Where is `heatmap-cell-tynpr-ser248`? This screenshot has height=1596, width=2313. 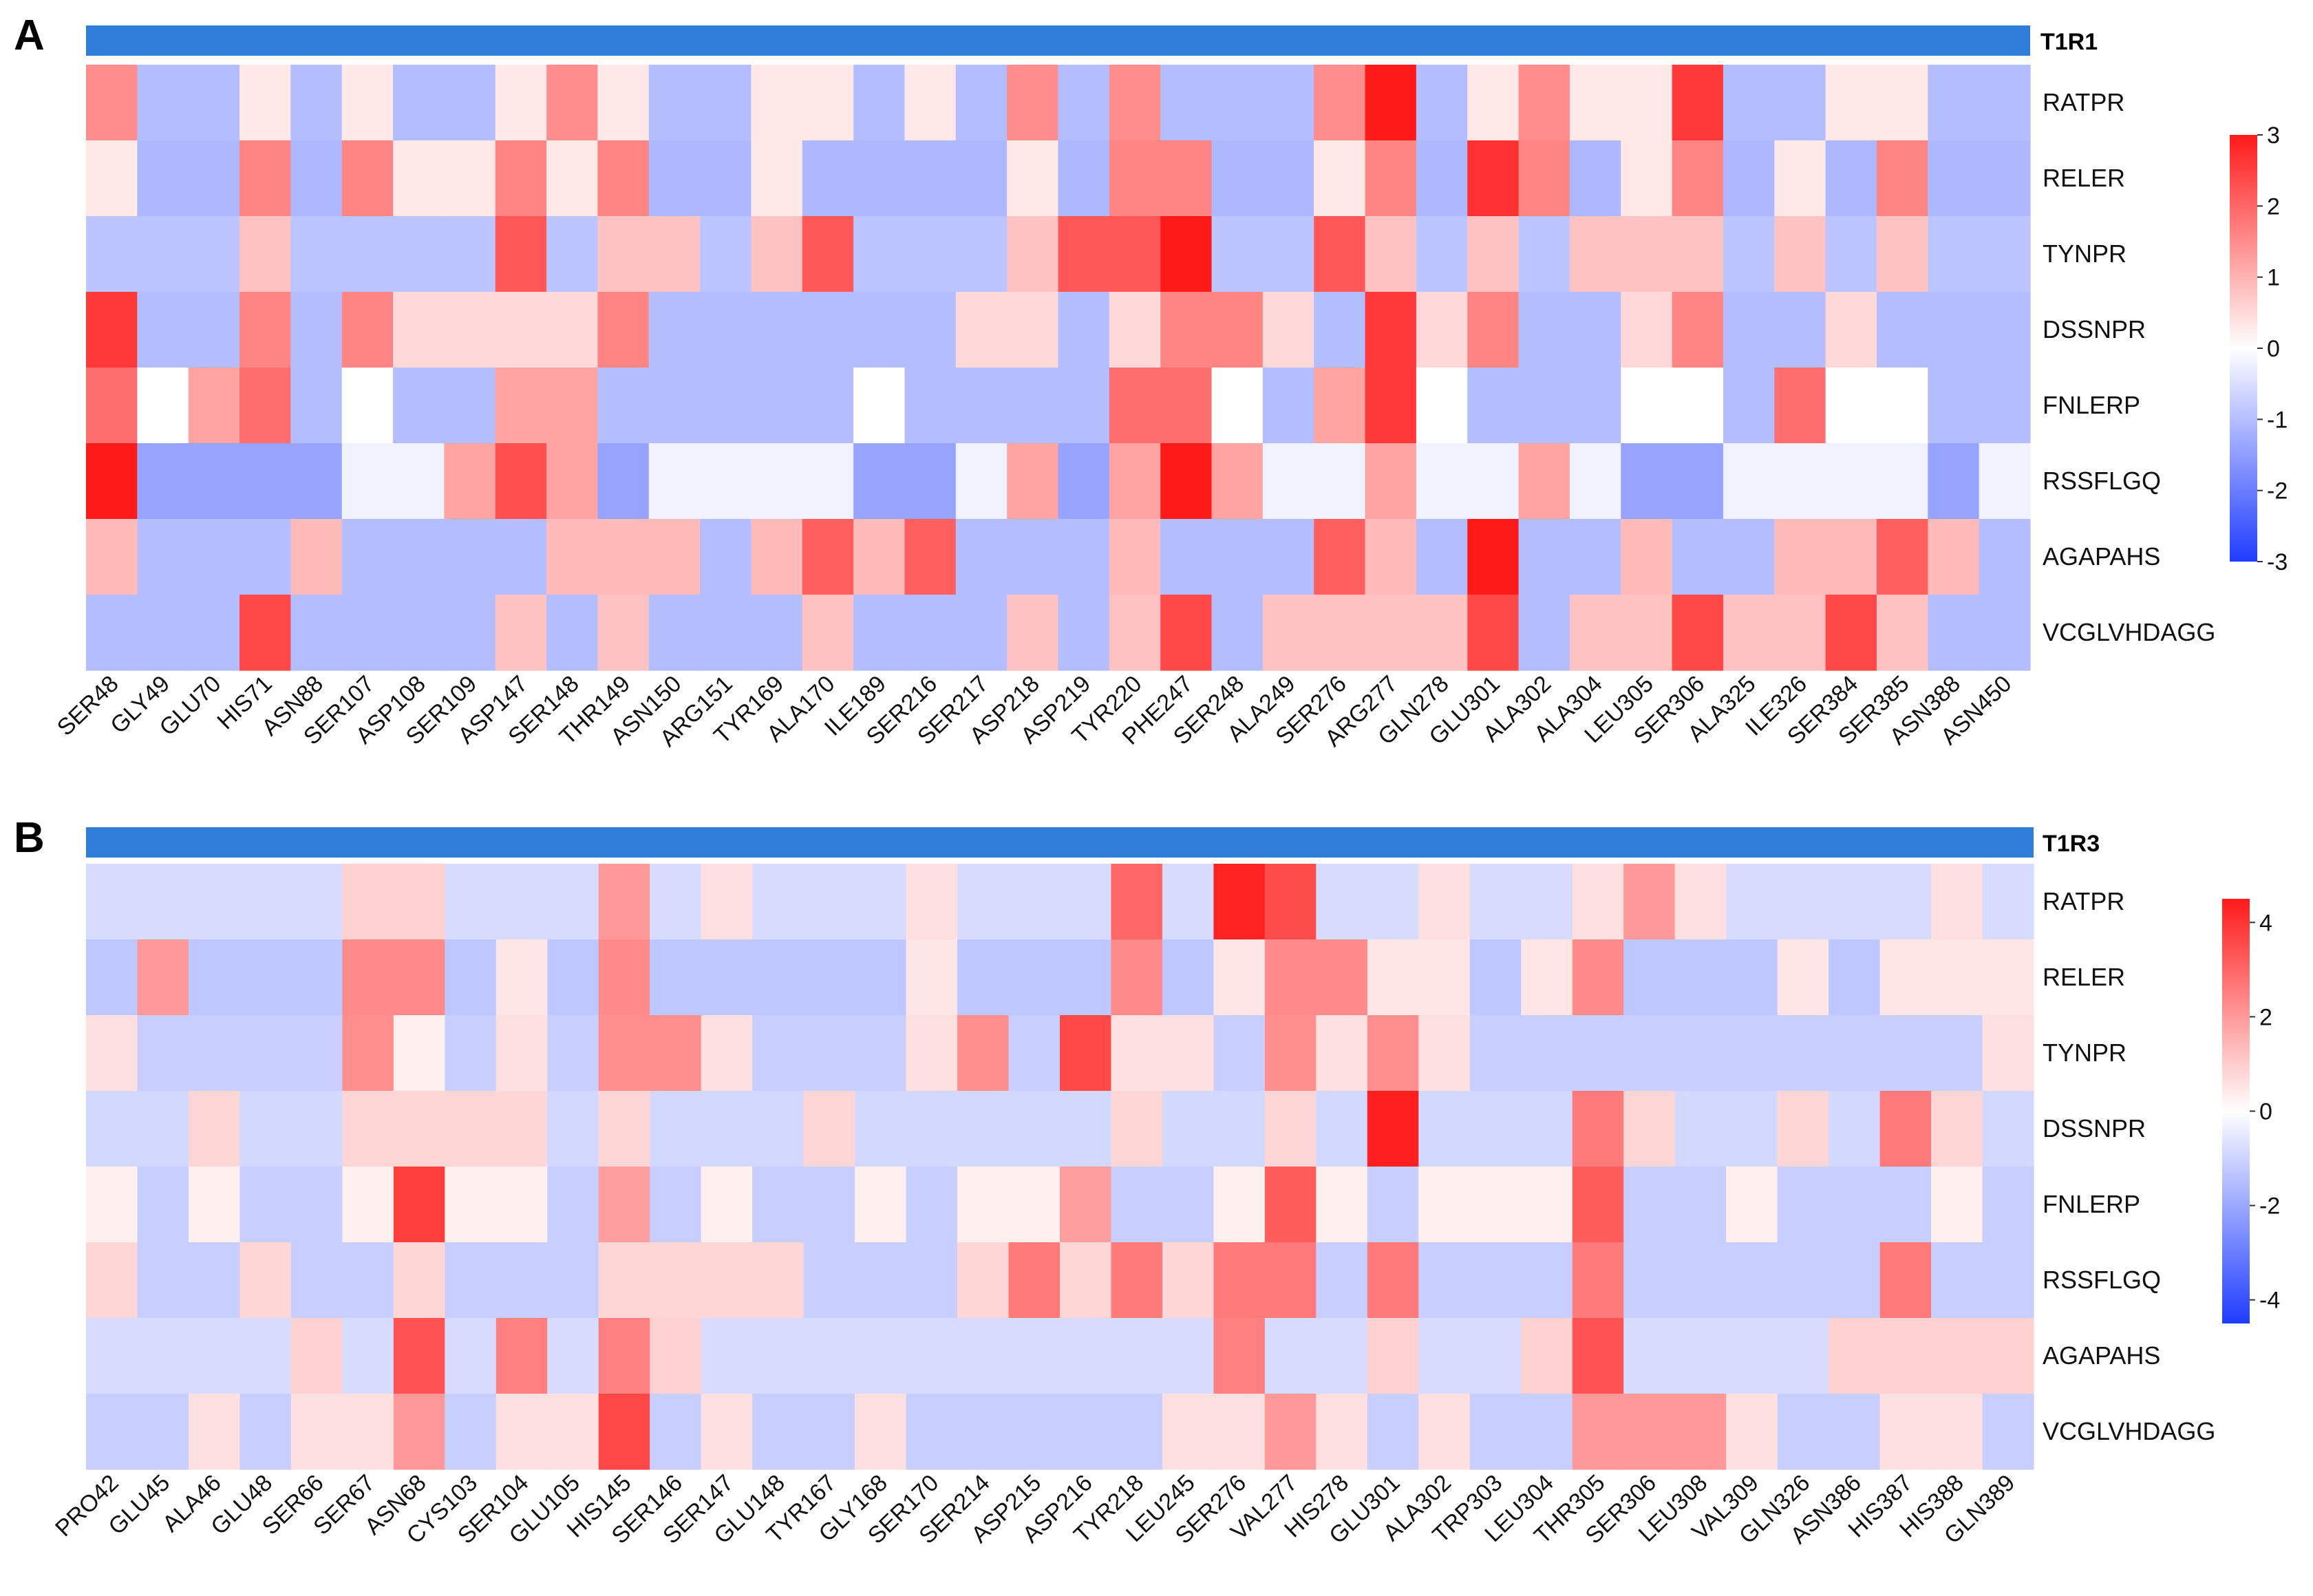
heatmap-cell-tynpr-ser248 is located at coordinates (1237, 254).